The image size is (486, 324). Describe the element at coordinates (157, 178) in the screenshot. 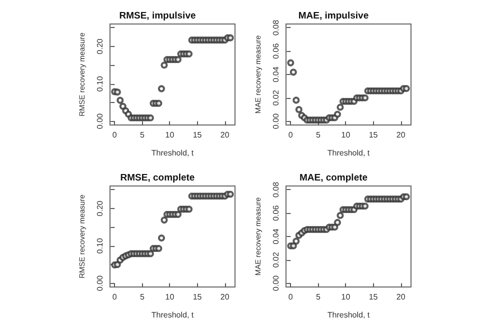

I see `chart-title: RMSE, complete` at that location.